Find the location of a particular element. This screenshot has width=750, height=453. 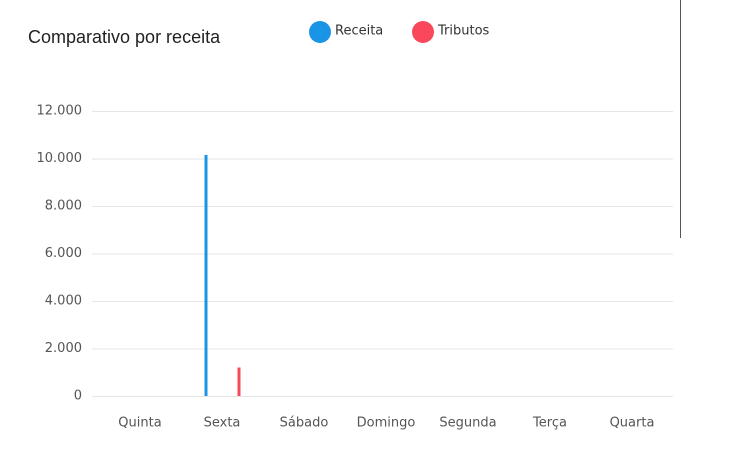

y-tick-label: 6.000 is located at coordinates (63, 253).